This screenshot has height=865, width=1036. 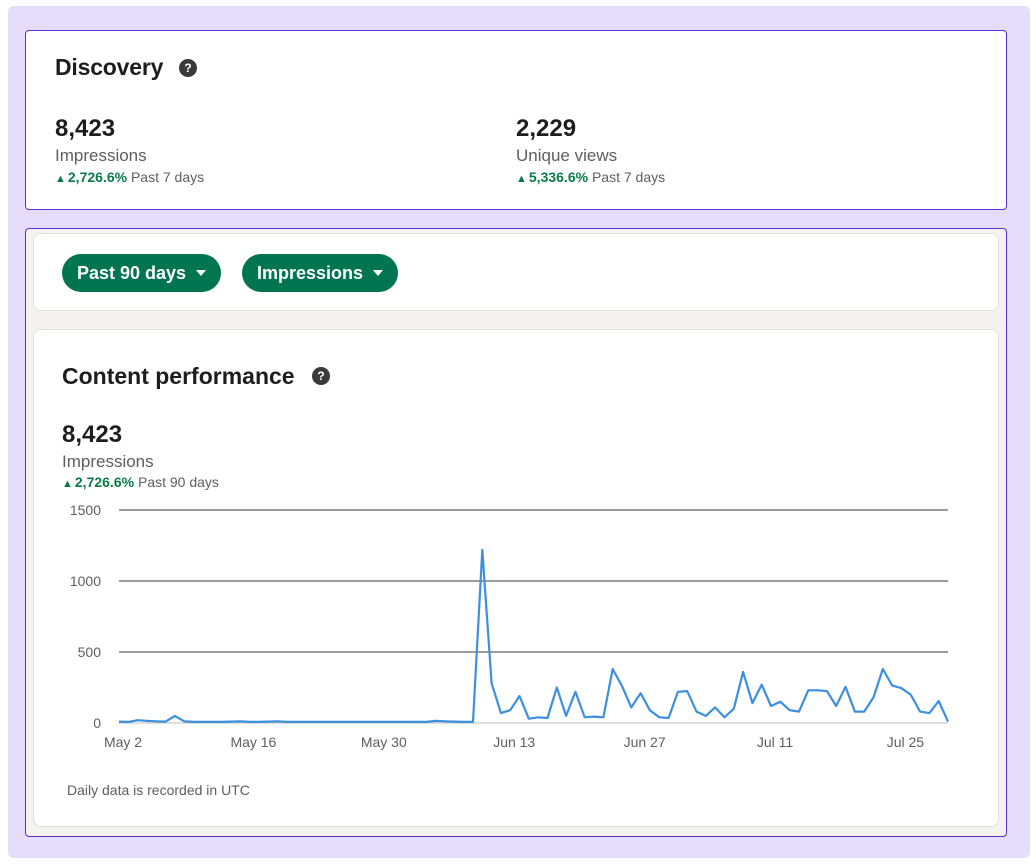 I want to click on perf-impressions-label: Impressions, so click(x=108, y=461).